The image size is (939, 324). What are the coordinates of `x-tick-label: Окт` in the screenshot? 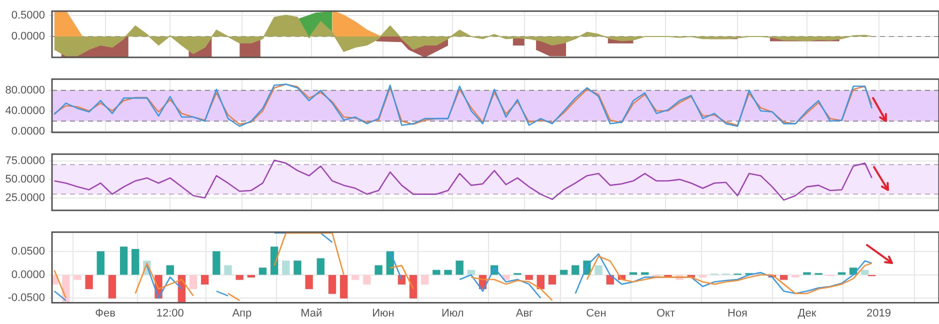 It's located at (665, 313).